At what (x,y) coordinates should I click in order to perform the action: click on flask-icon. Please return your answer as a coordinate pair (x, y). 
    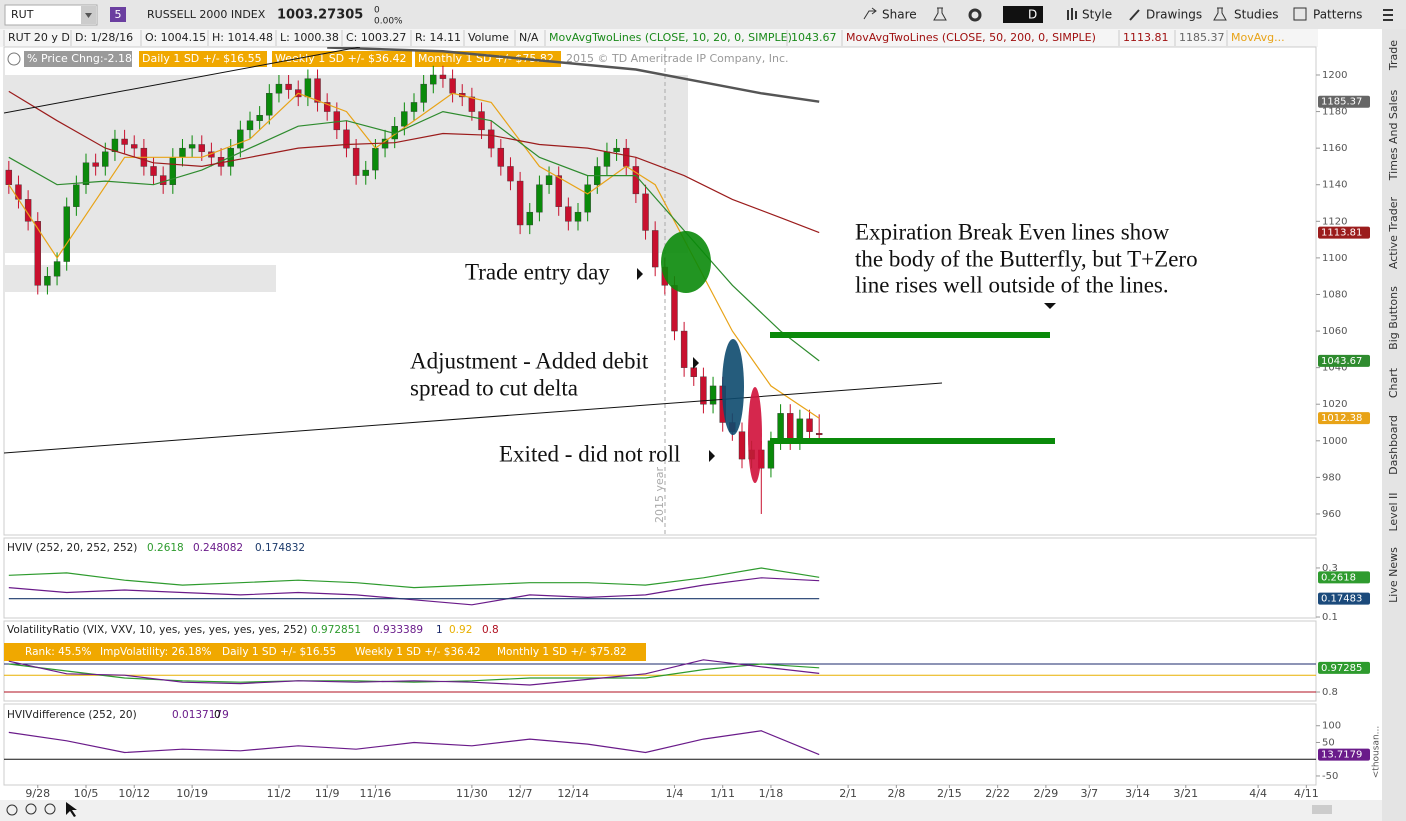
    Looking at the image, I should click on (940, 14).